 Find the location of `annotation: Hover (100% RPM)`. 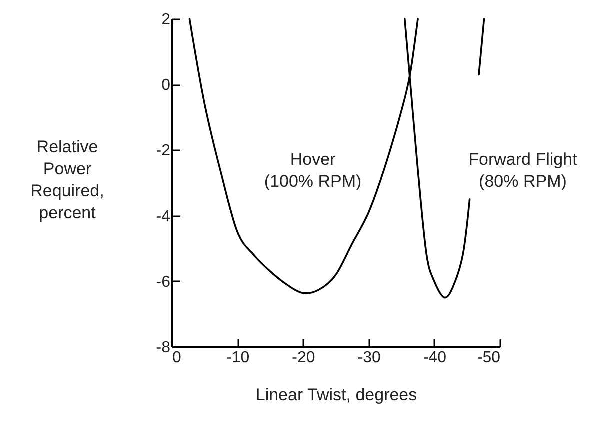

annotation: Hover (100% RPM) is located at coordinates (313, 171).